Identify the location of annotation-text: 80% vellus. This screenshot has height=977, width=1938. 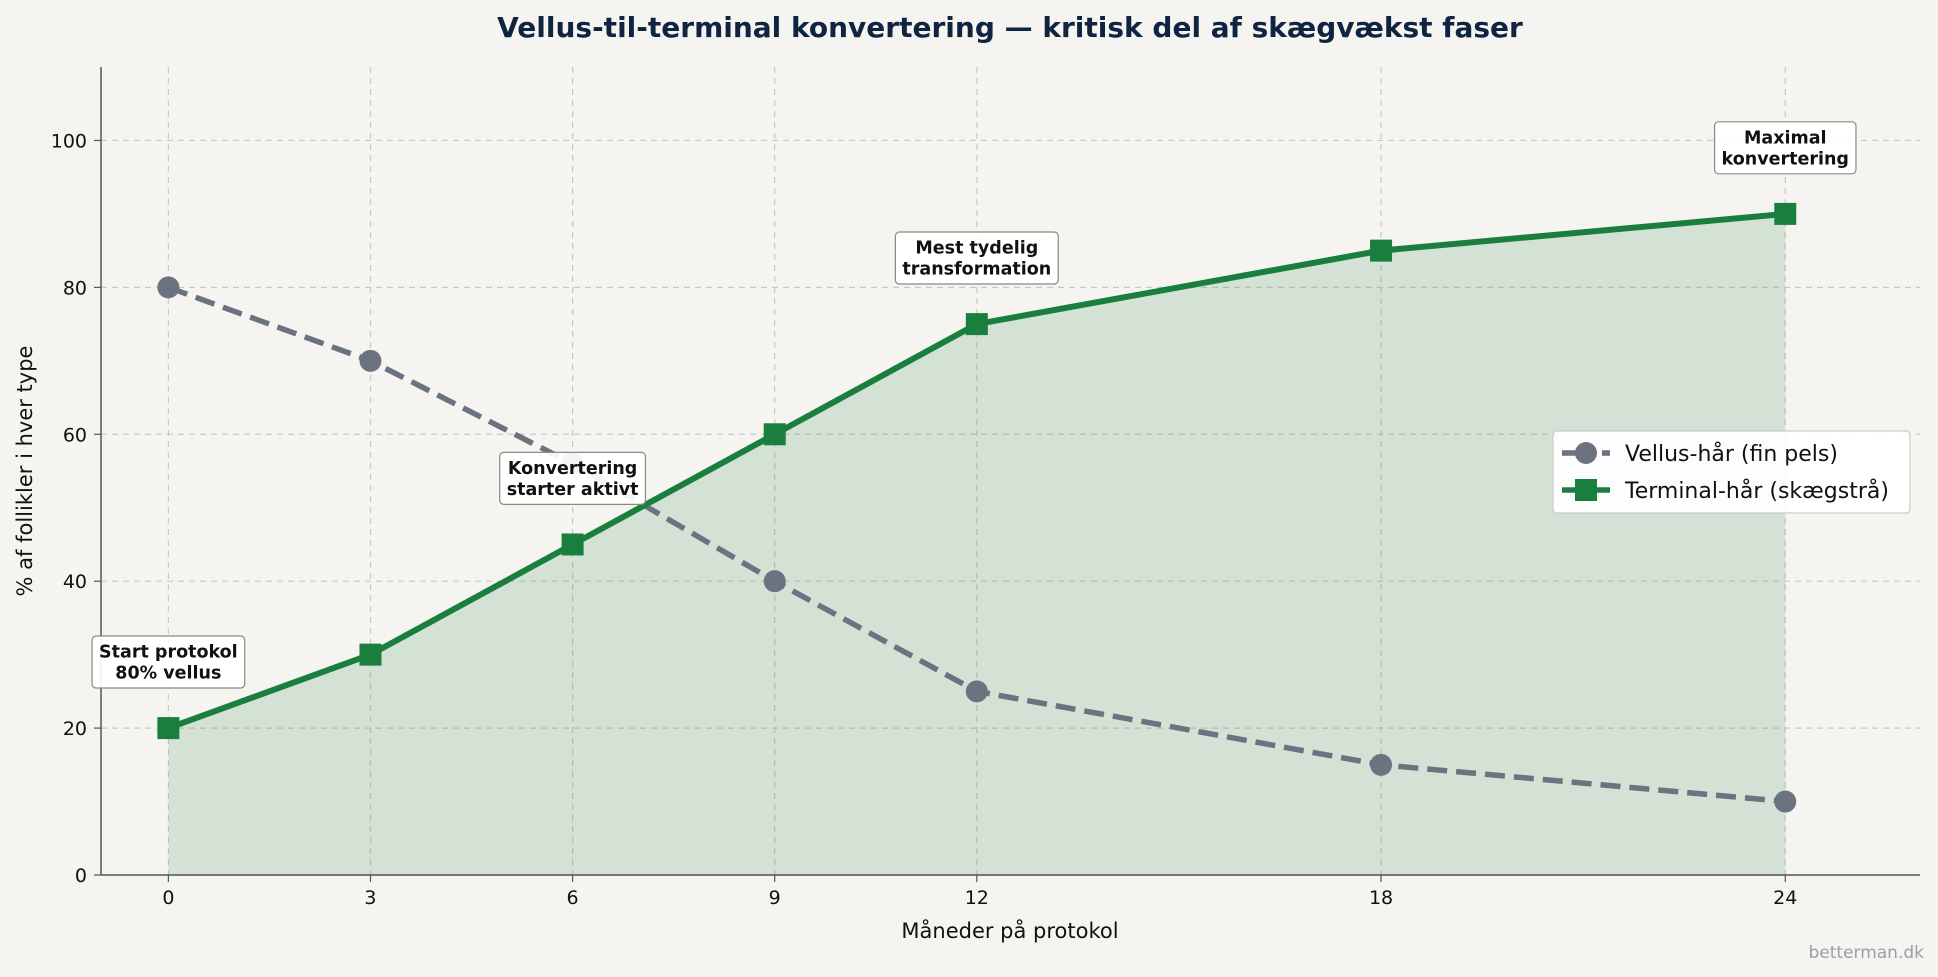
(168, 673).